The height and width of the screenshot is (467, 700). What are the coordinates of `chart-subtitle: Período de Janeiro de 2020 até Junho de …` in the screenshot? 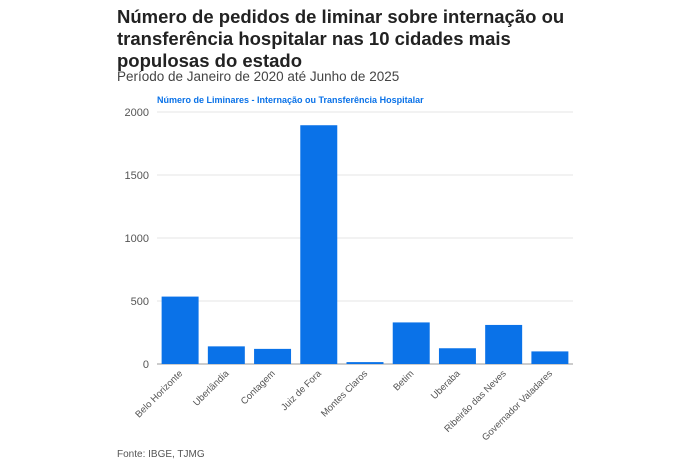 It's located at (258, 76).